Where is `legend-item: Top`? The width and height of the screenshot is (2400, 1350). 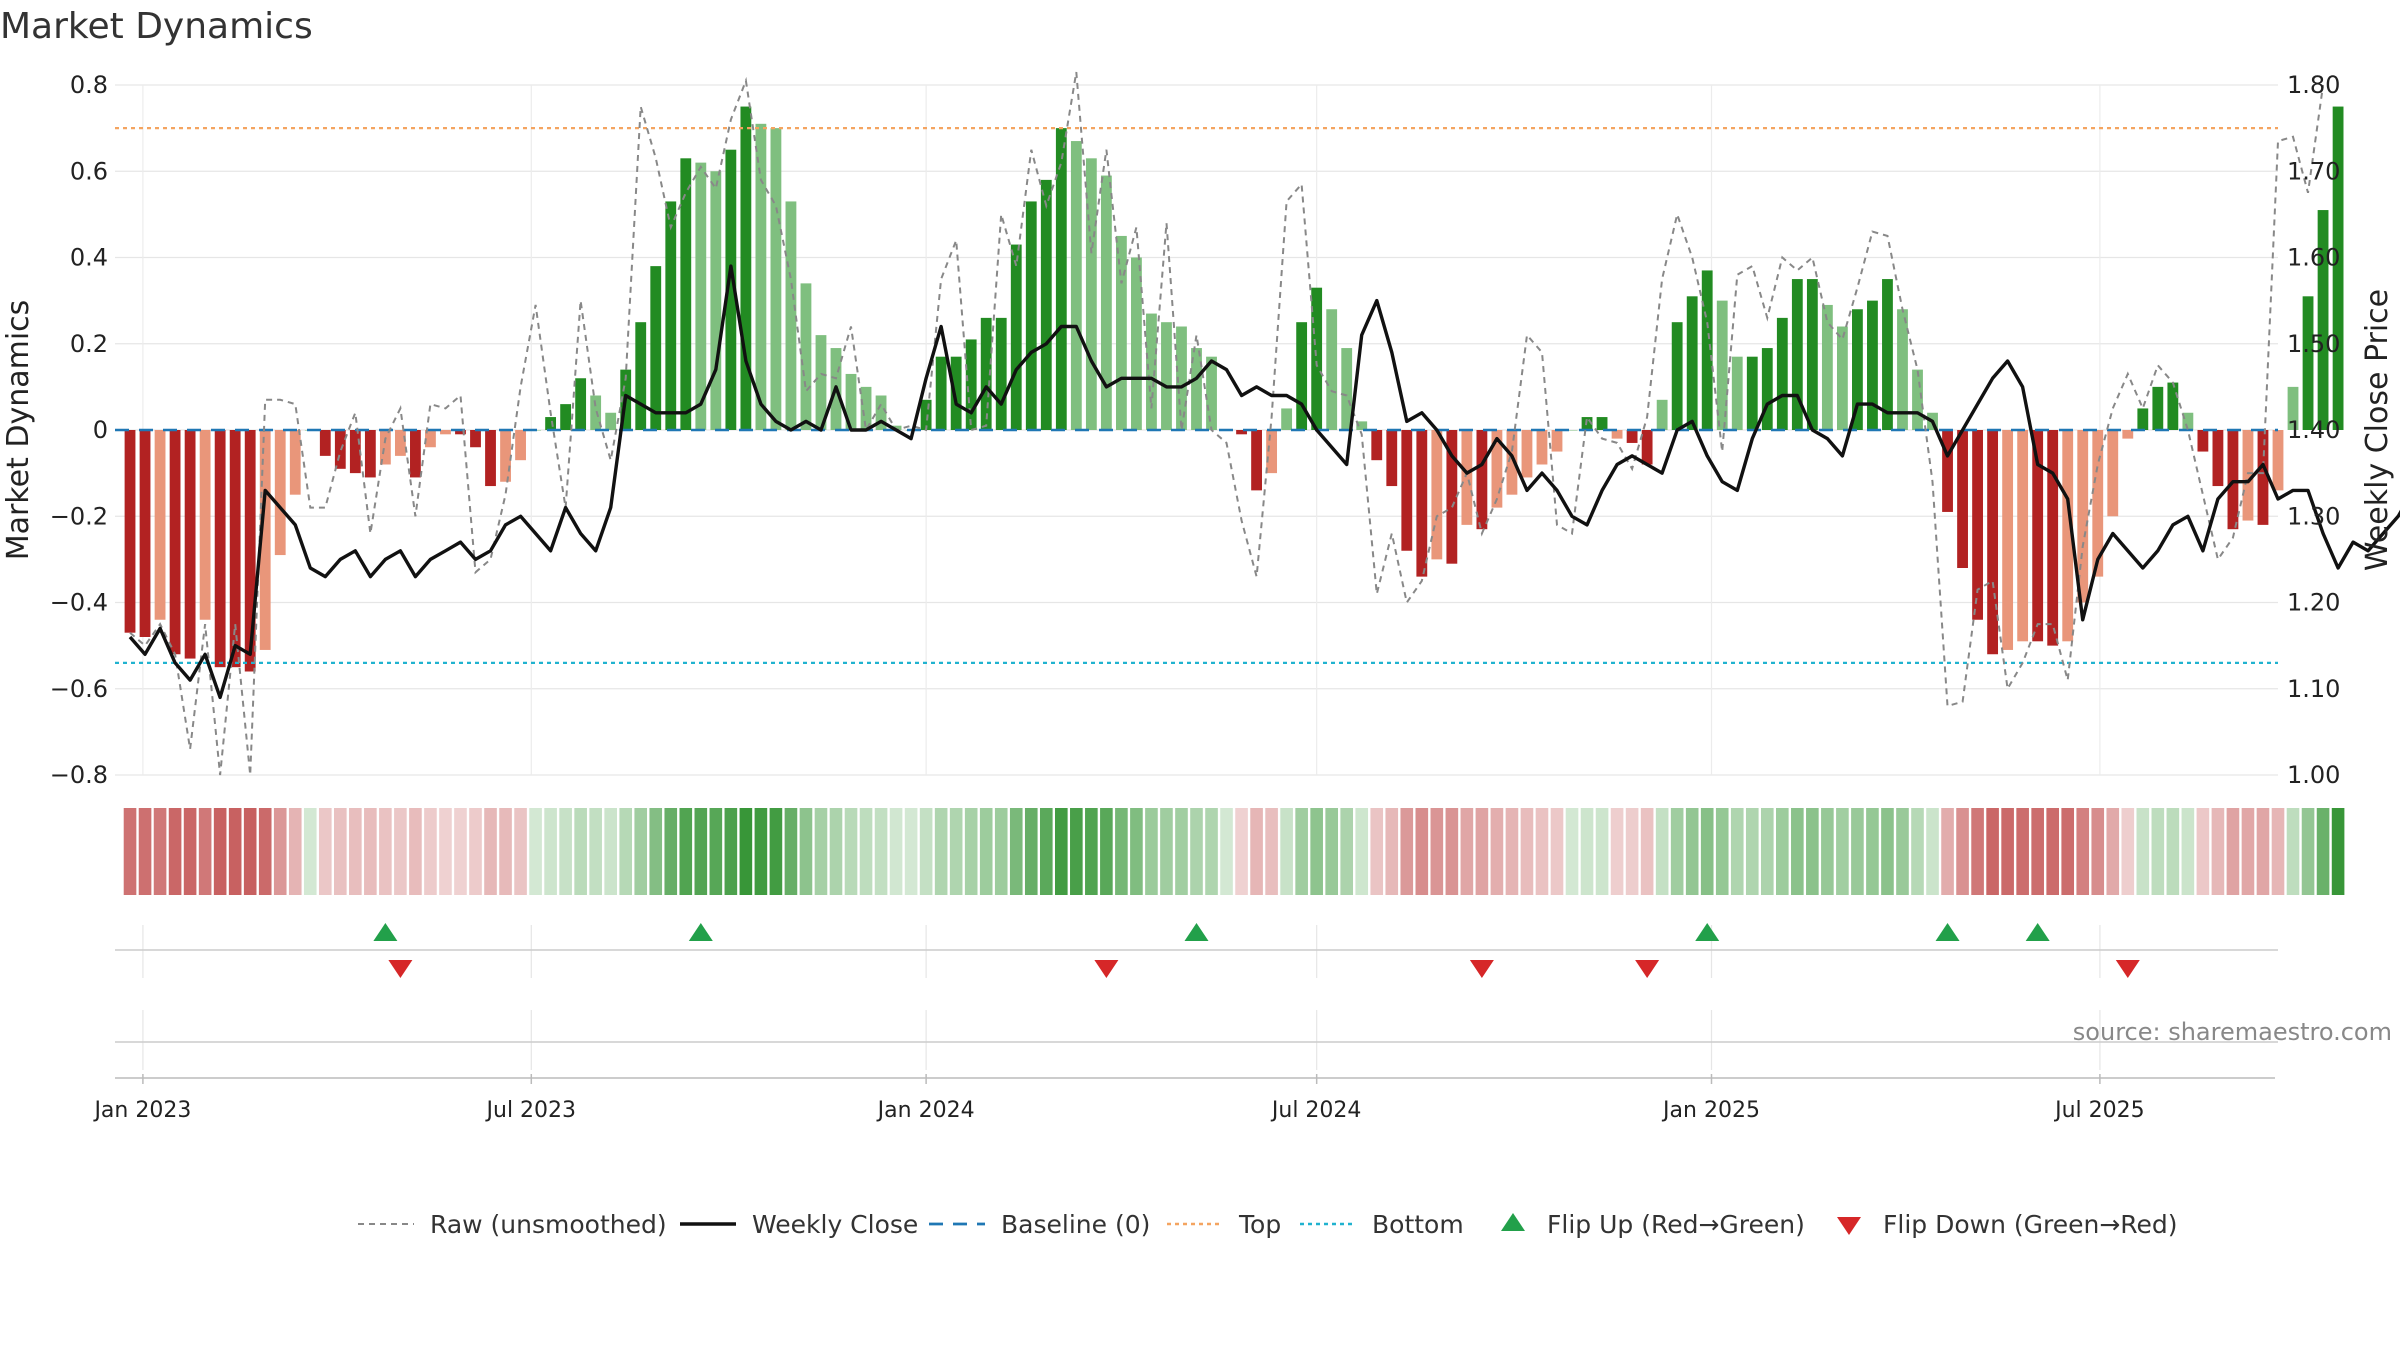
legend-item: Top is located at coordinates (1224, 1224).